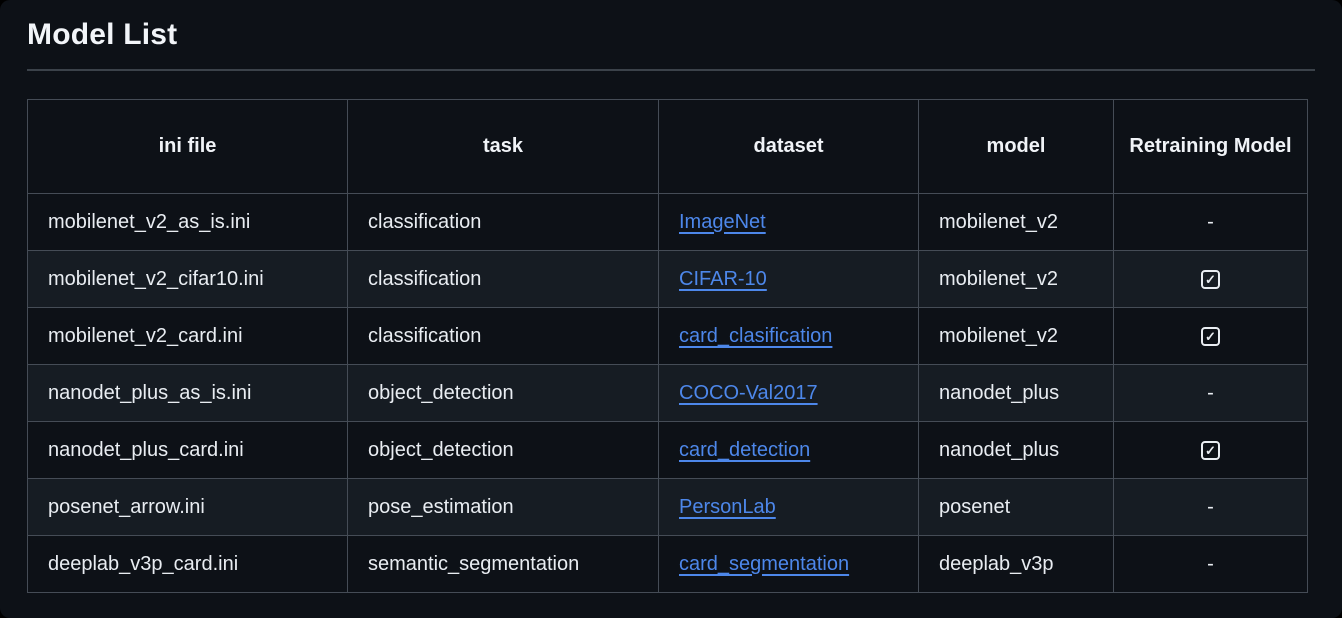  Describe the element at coordinates (788, 146) in the screenshot. I see `column-header-dataset: dataset` at that location.